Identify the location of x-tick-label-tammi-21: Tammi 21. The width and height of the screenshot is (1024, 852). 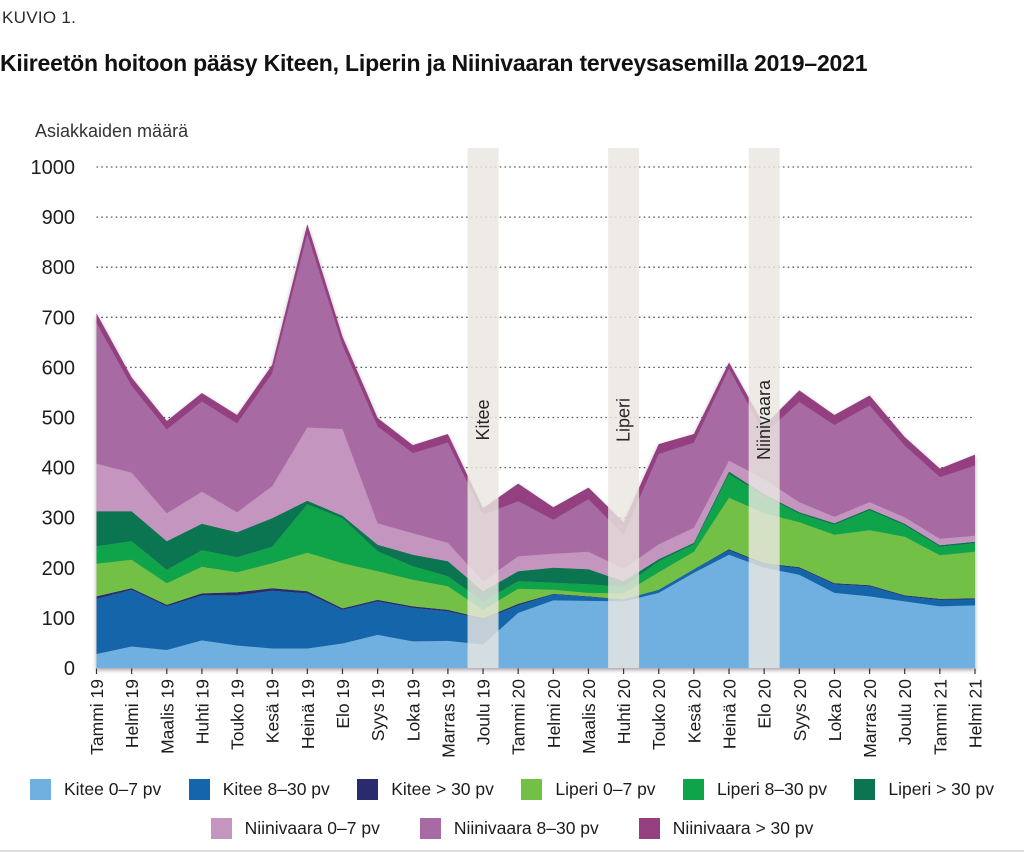
(940, 717).